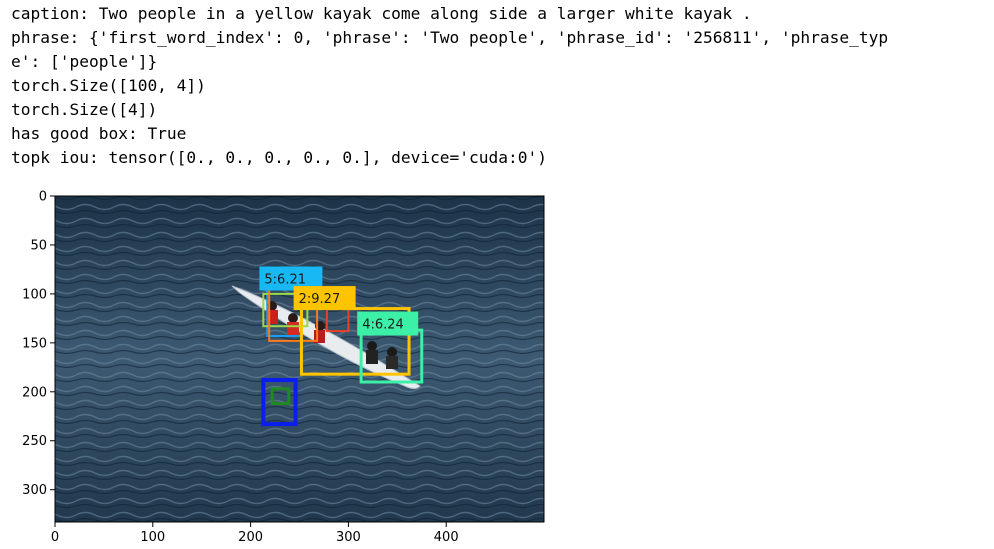 The image size is (994, 549). Describe the element at coordinates (152, 537) in the screenshot. I see `x-tick-label: 100` at that location.